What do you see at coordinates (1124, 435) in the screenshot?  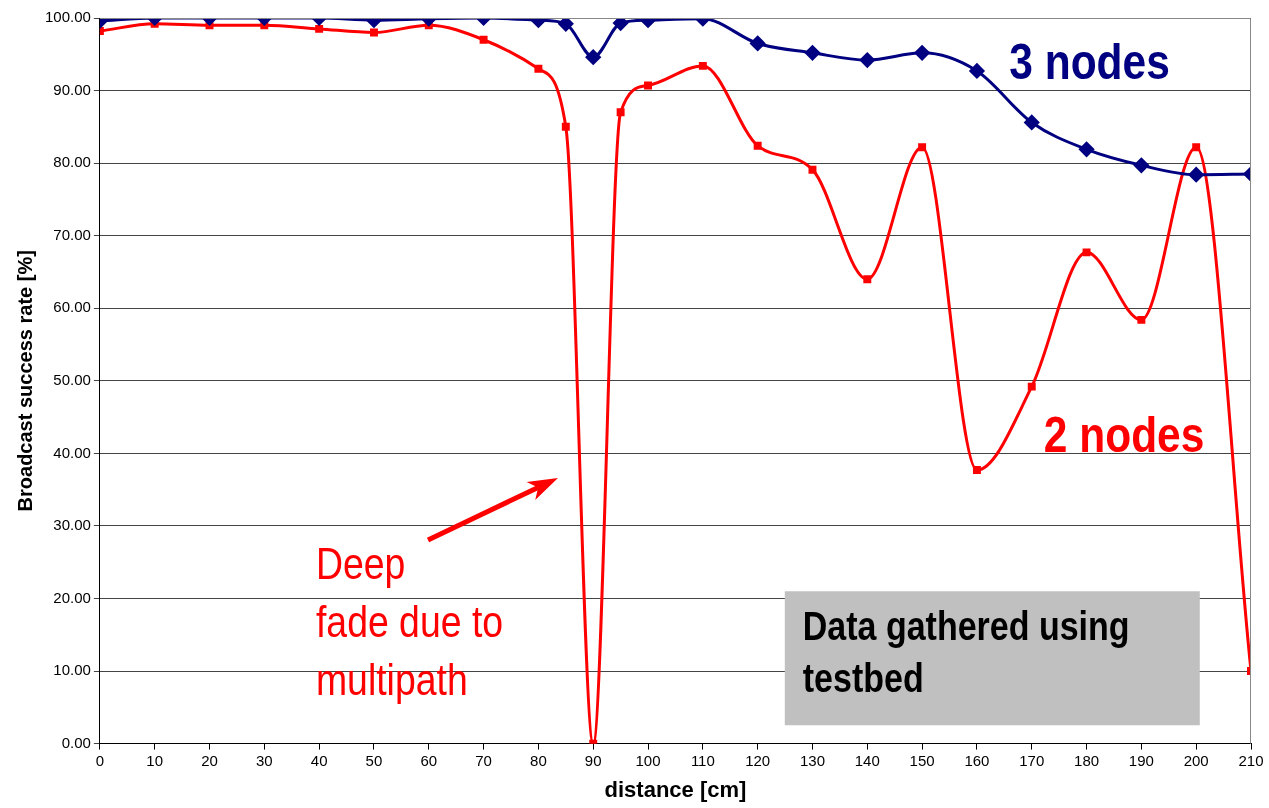 I see `series-label: 2 nodes` at bounding box center [1124, 435].